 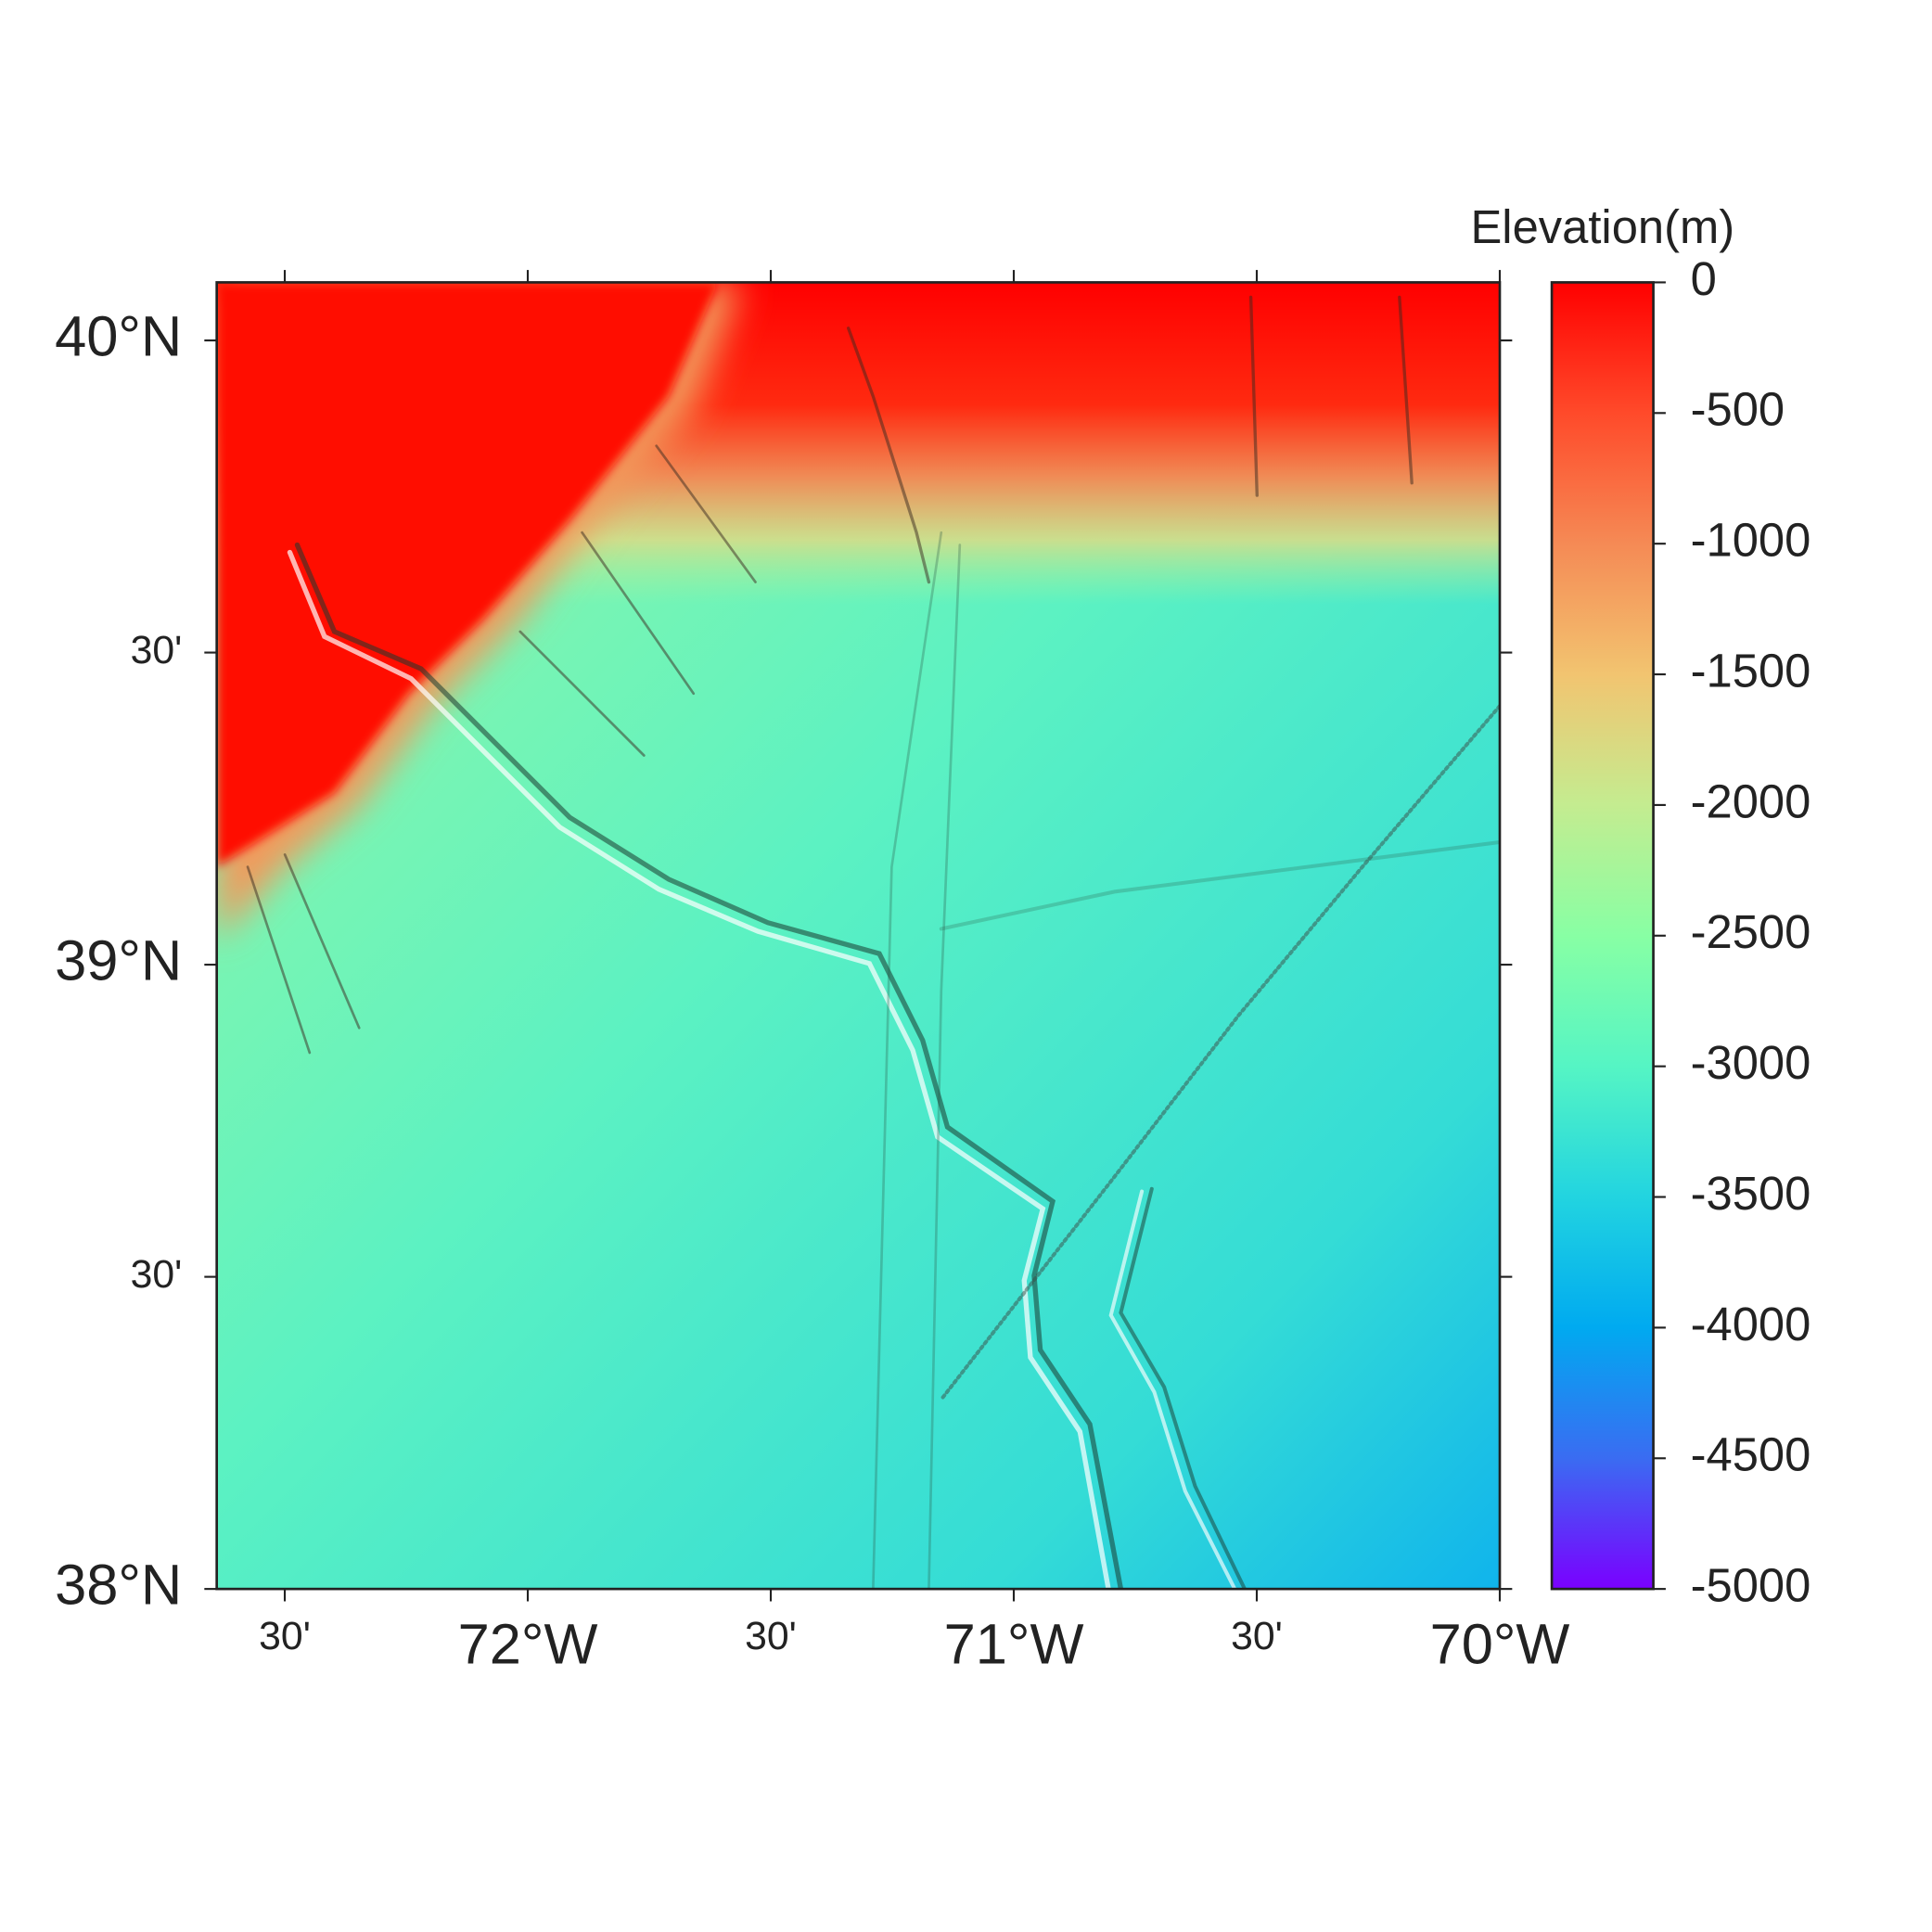 I want to click on x-tick-label: 72°W, so click(x=528, y=1644).